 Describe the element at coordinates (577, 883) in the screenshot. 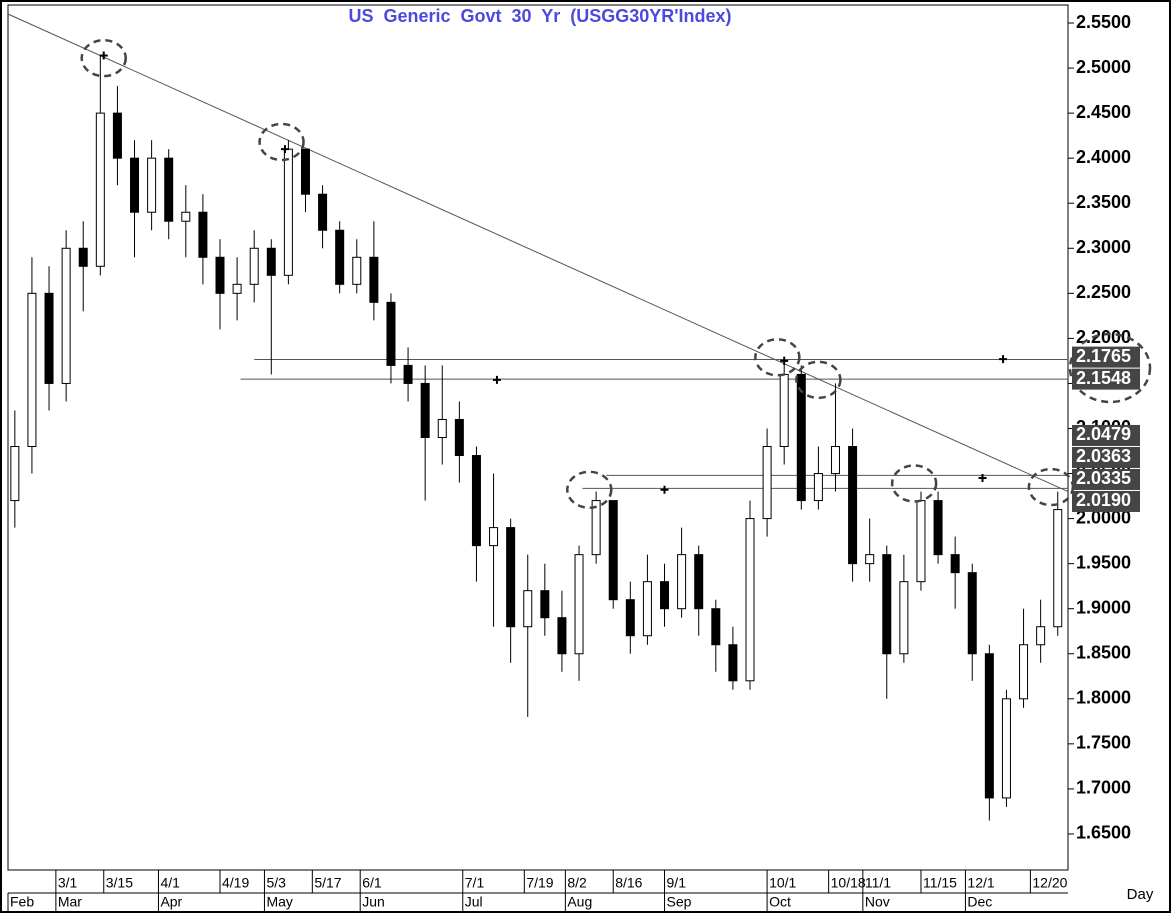

I see `x-tick-label: 8/2` at that location.